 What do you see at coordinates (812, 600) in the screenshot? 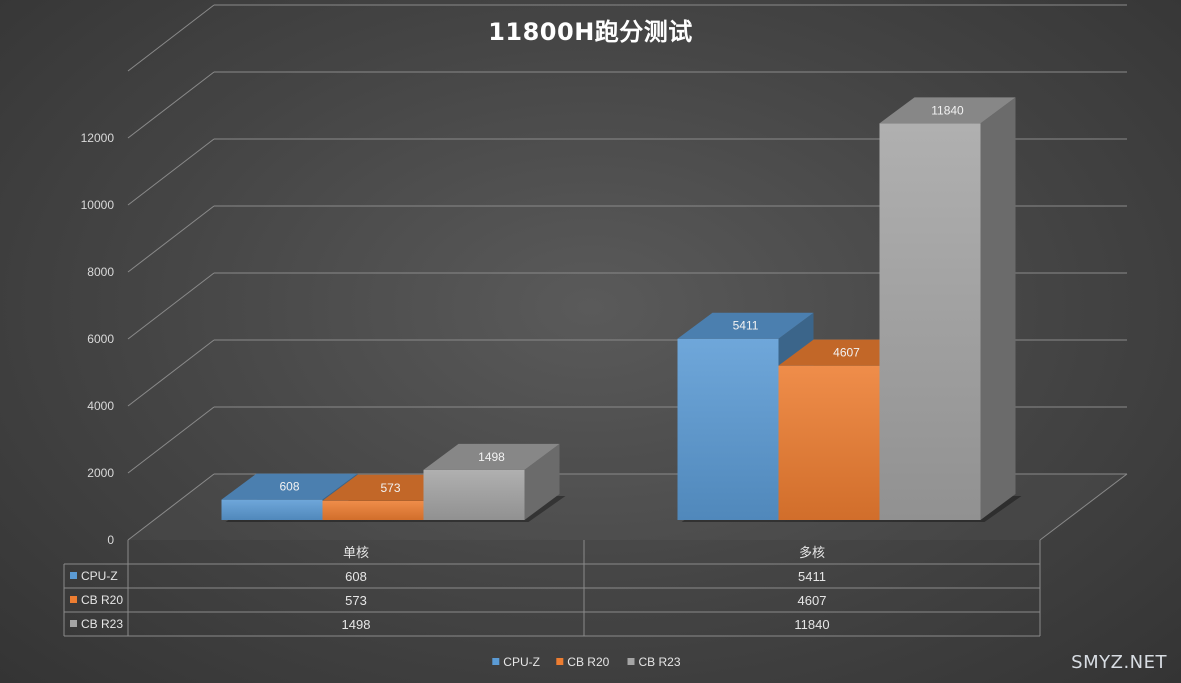
I see `table-cell: 4607` at bounding box center [812, 600].